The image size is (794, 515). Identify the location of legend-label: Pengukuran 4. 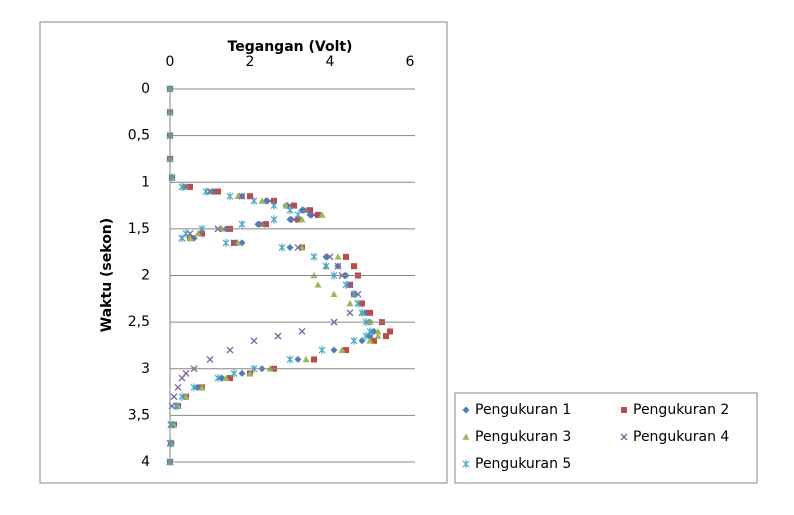
(681, 437).